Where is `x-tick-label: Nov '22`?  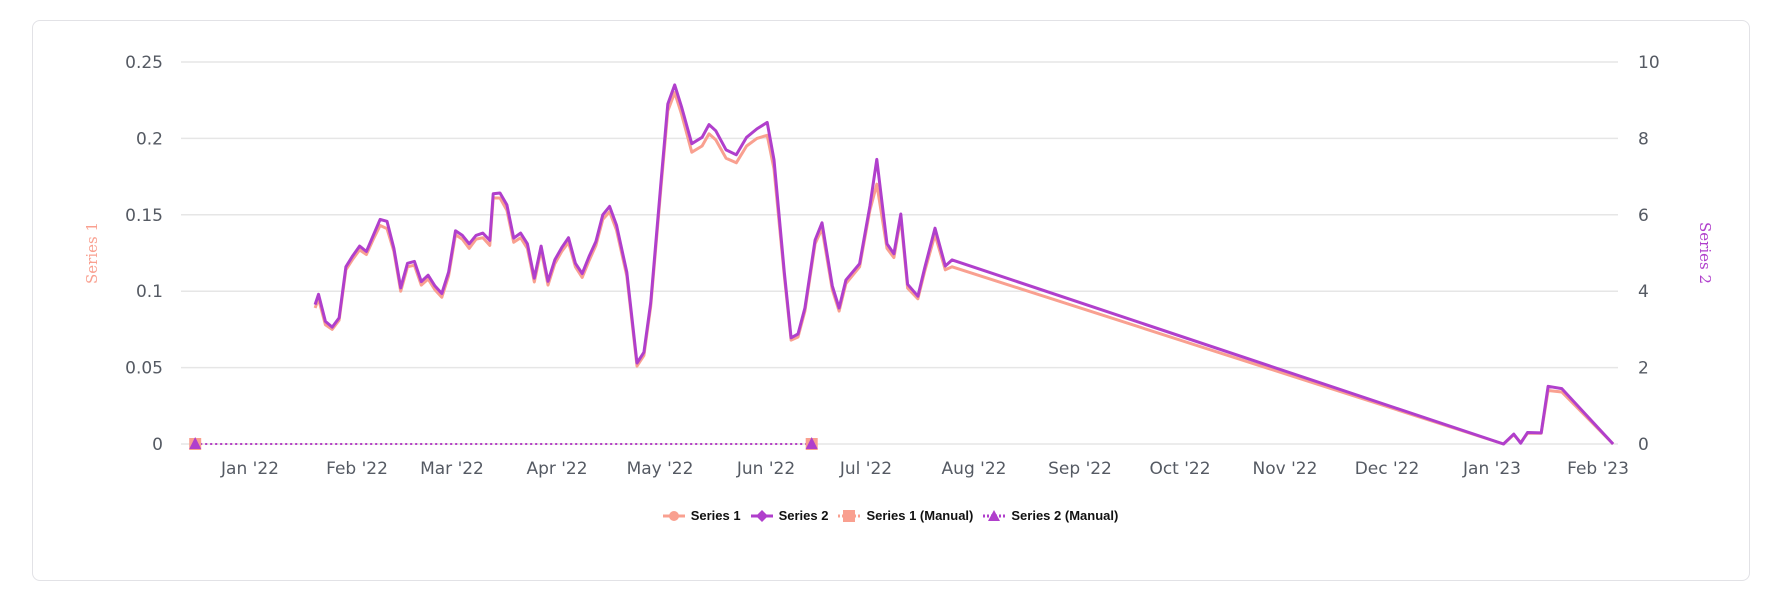
x-tick-label: Nov '22 is located at coordinates (1285, 469).